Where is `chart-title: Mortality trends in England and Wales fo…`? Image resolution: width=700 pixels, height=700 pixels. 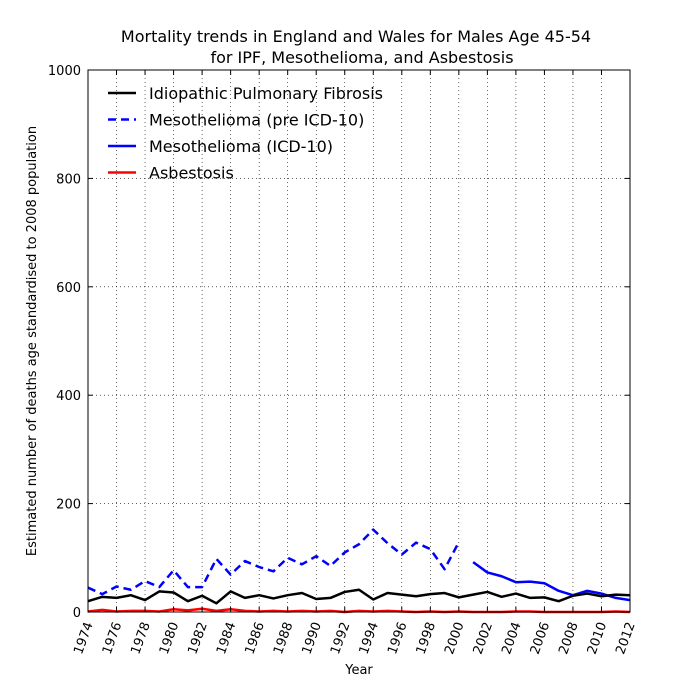
chart-title: Mortality trends in England and Wales fo… is located at coordinates (356, 36).